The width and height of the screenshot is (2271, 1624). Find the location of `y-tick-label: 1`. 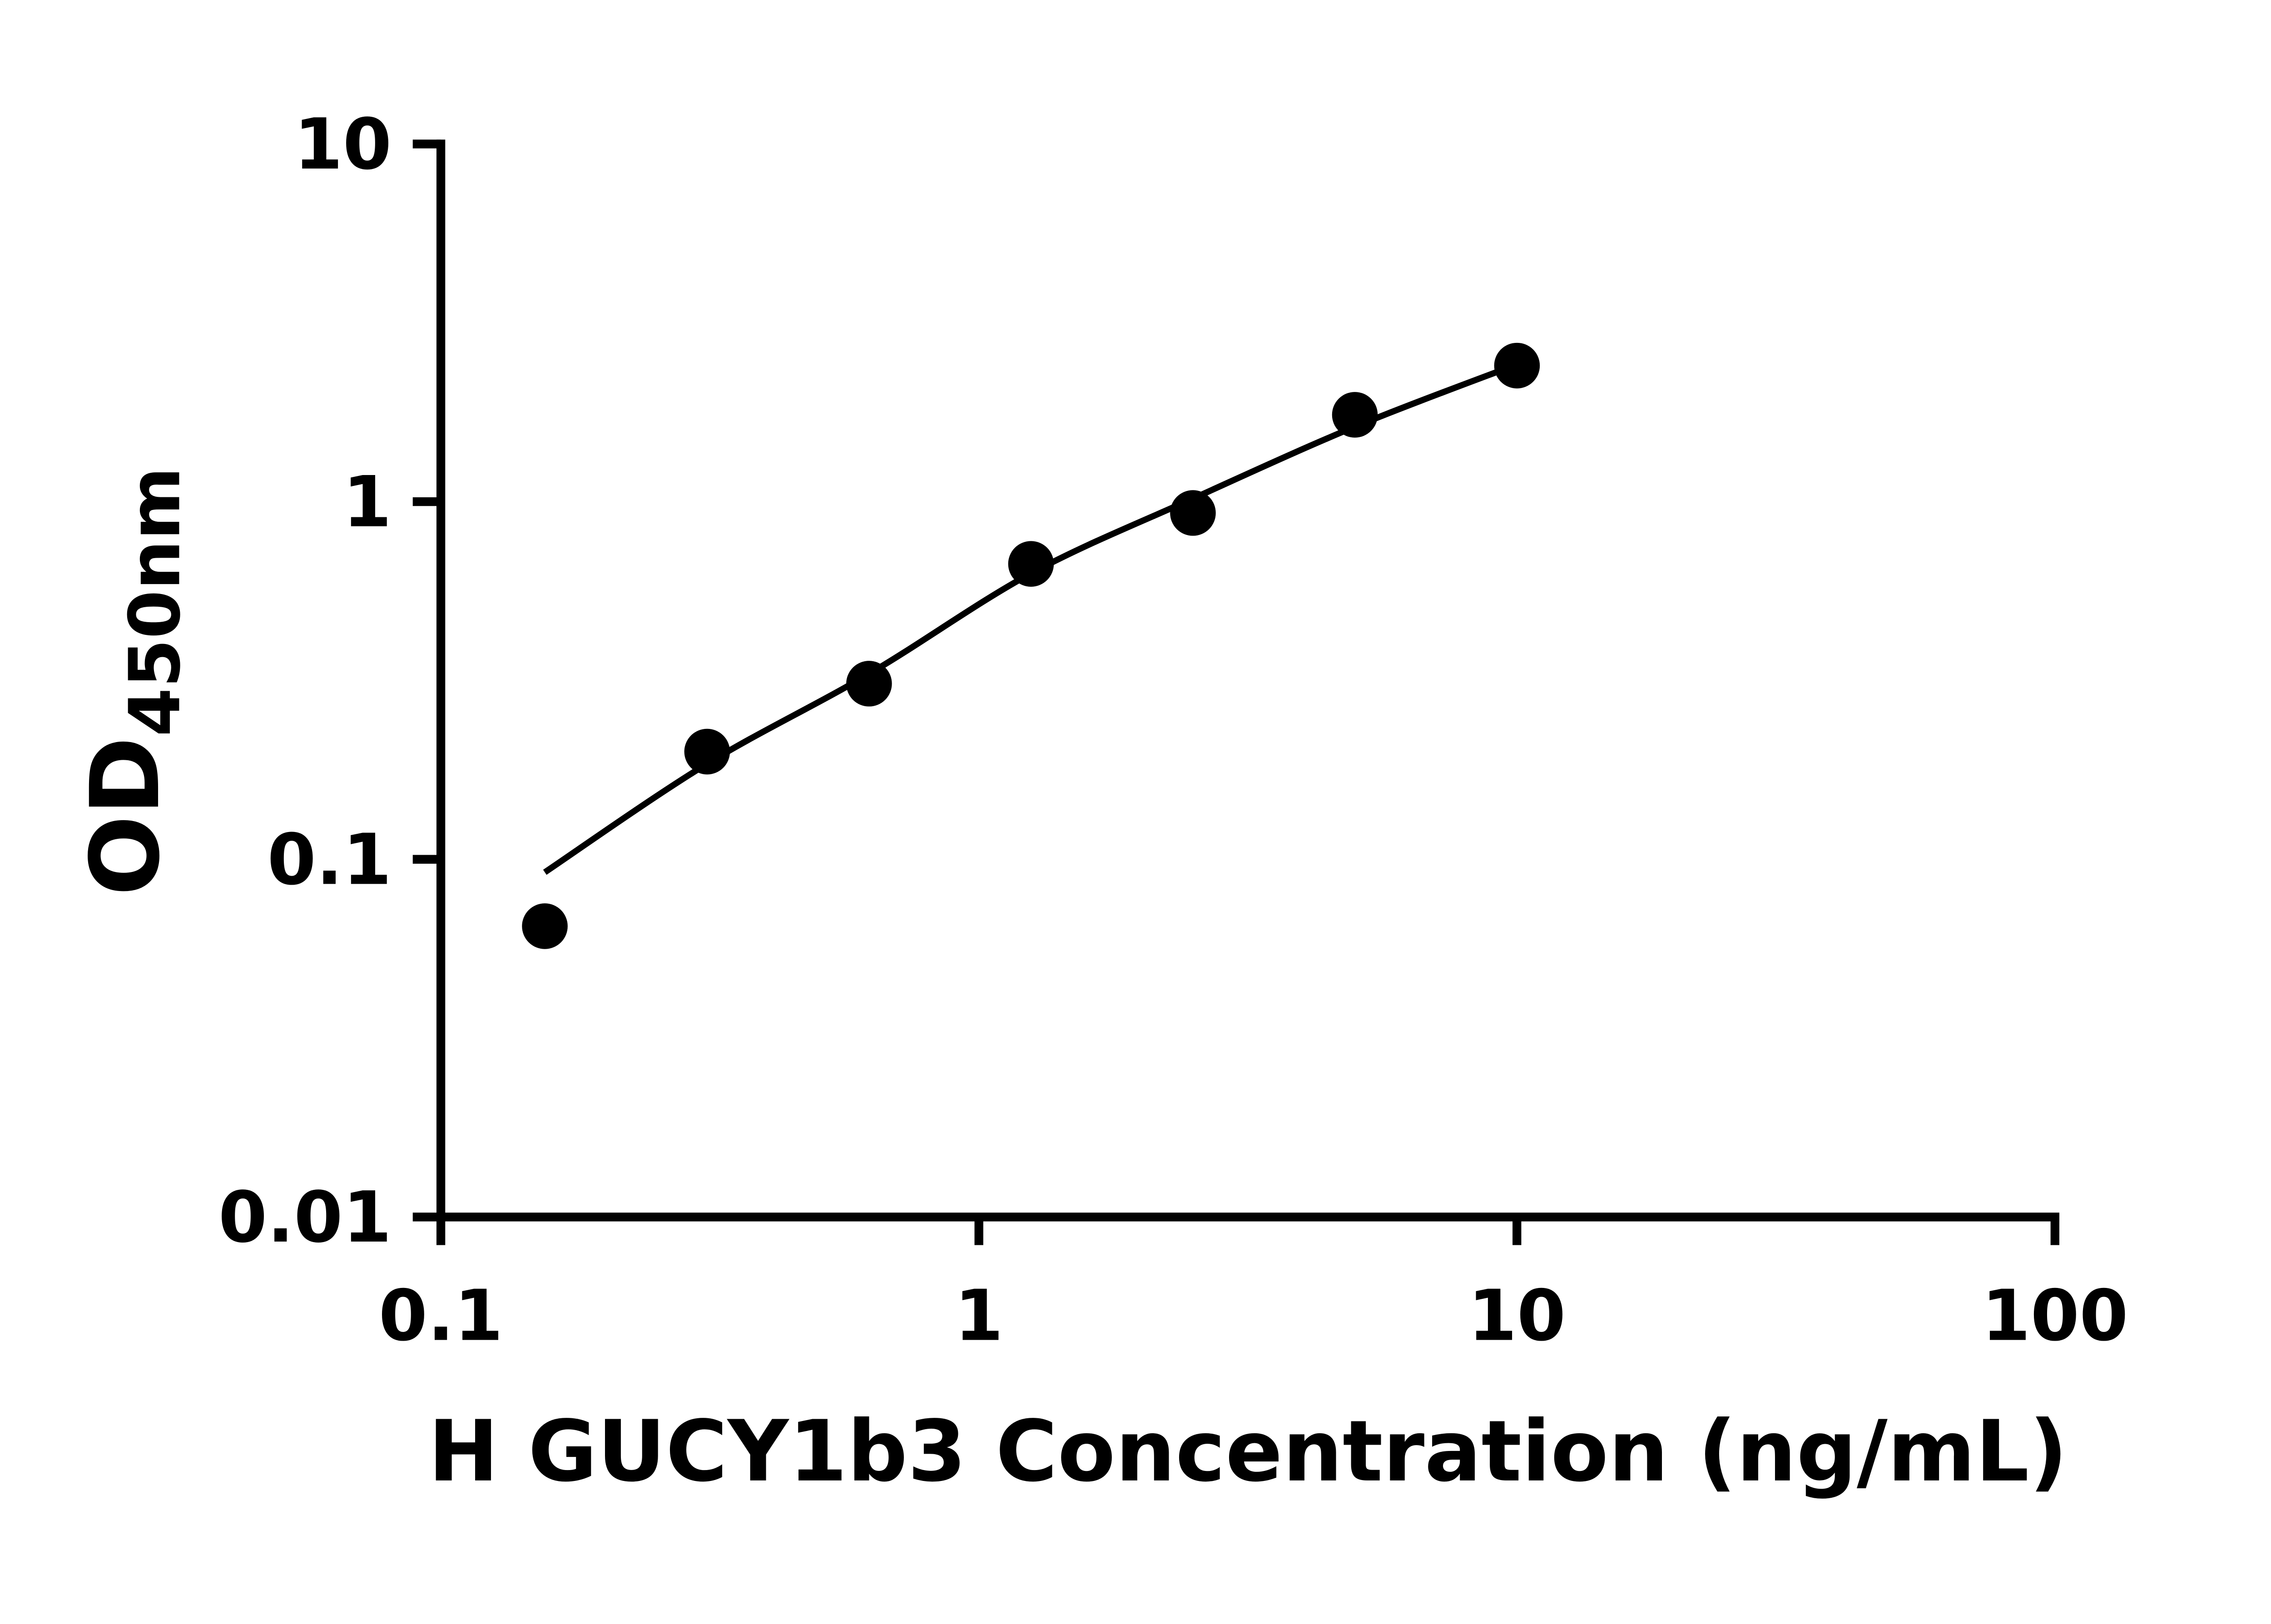

y-tick-label: 1 is located at coordinates (367, 502).